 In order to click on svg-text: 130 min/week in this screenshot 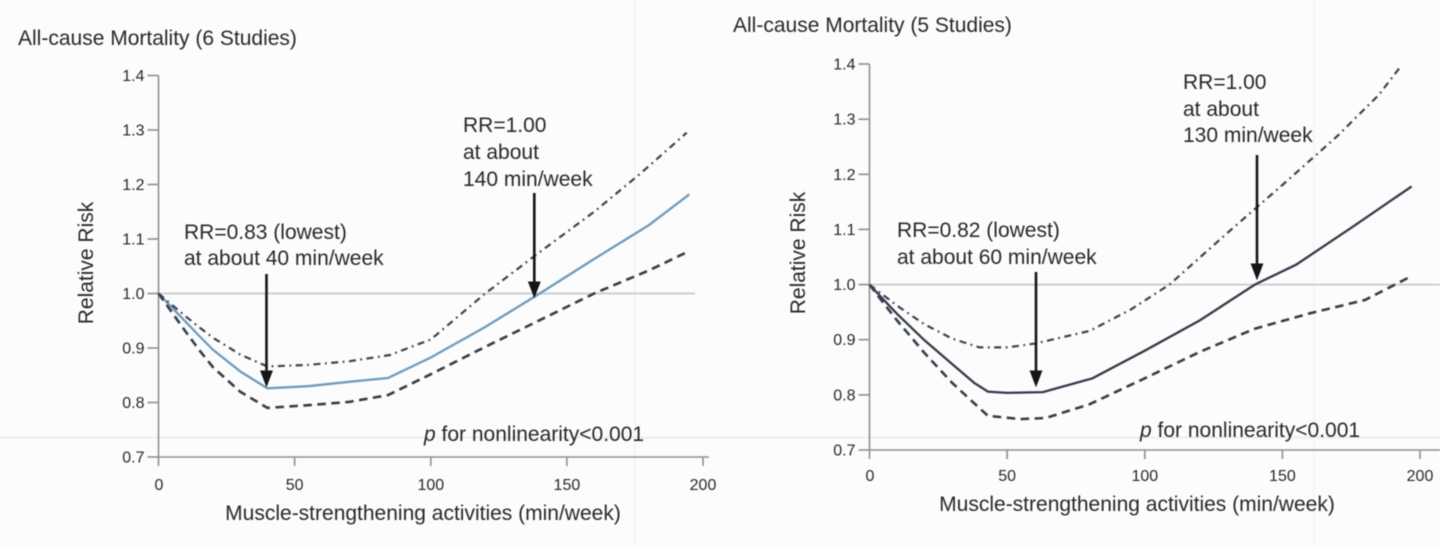, I will do `click(1248, 135)`.